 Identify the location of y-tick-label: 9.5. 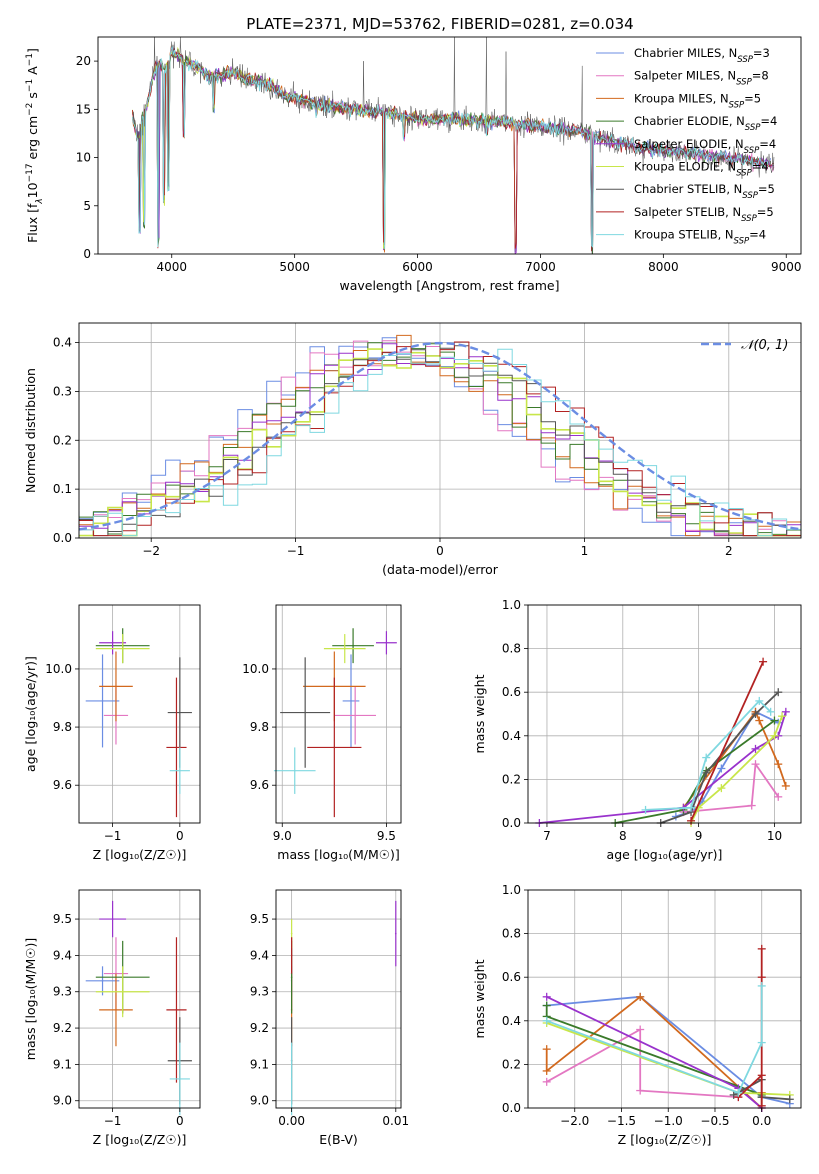
(62, 919).